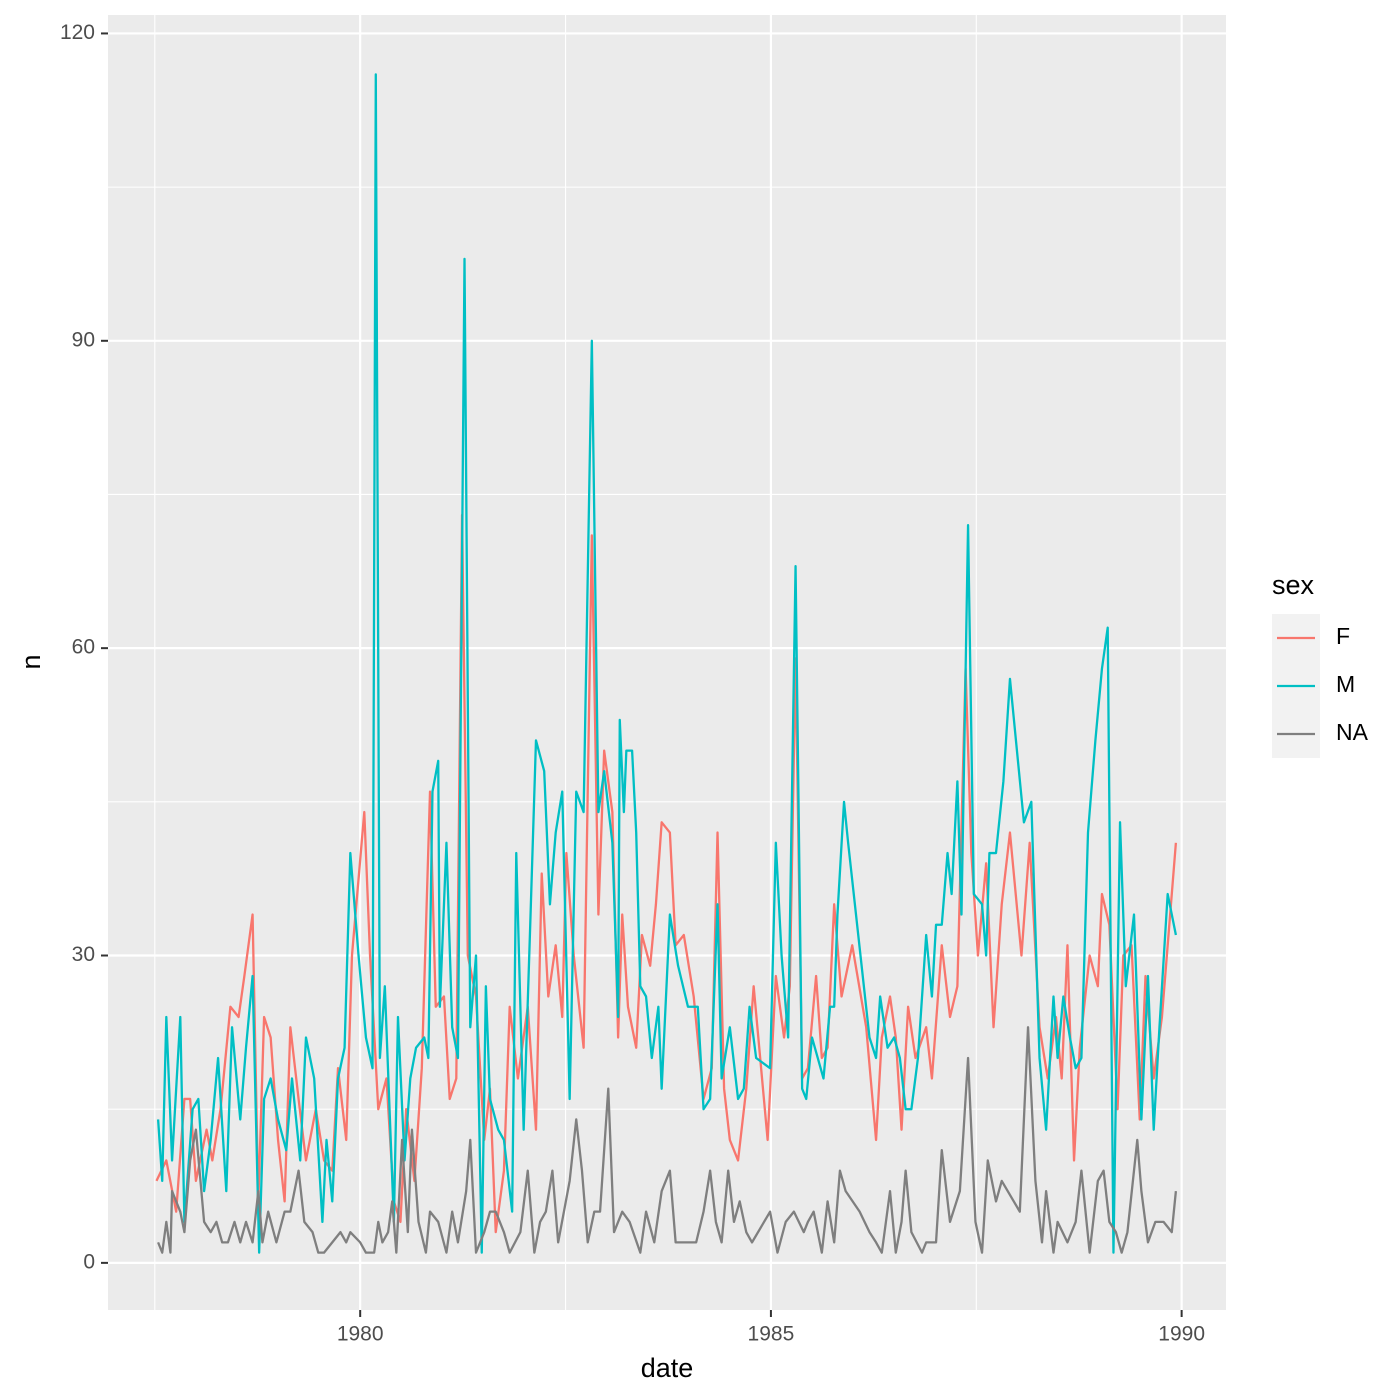  What do you see at coordinates (1345, 684) in the screenshot?
I see `legend-label: M` at bounding box center [1345, 684].